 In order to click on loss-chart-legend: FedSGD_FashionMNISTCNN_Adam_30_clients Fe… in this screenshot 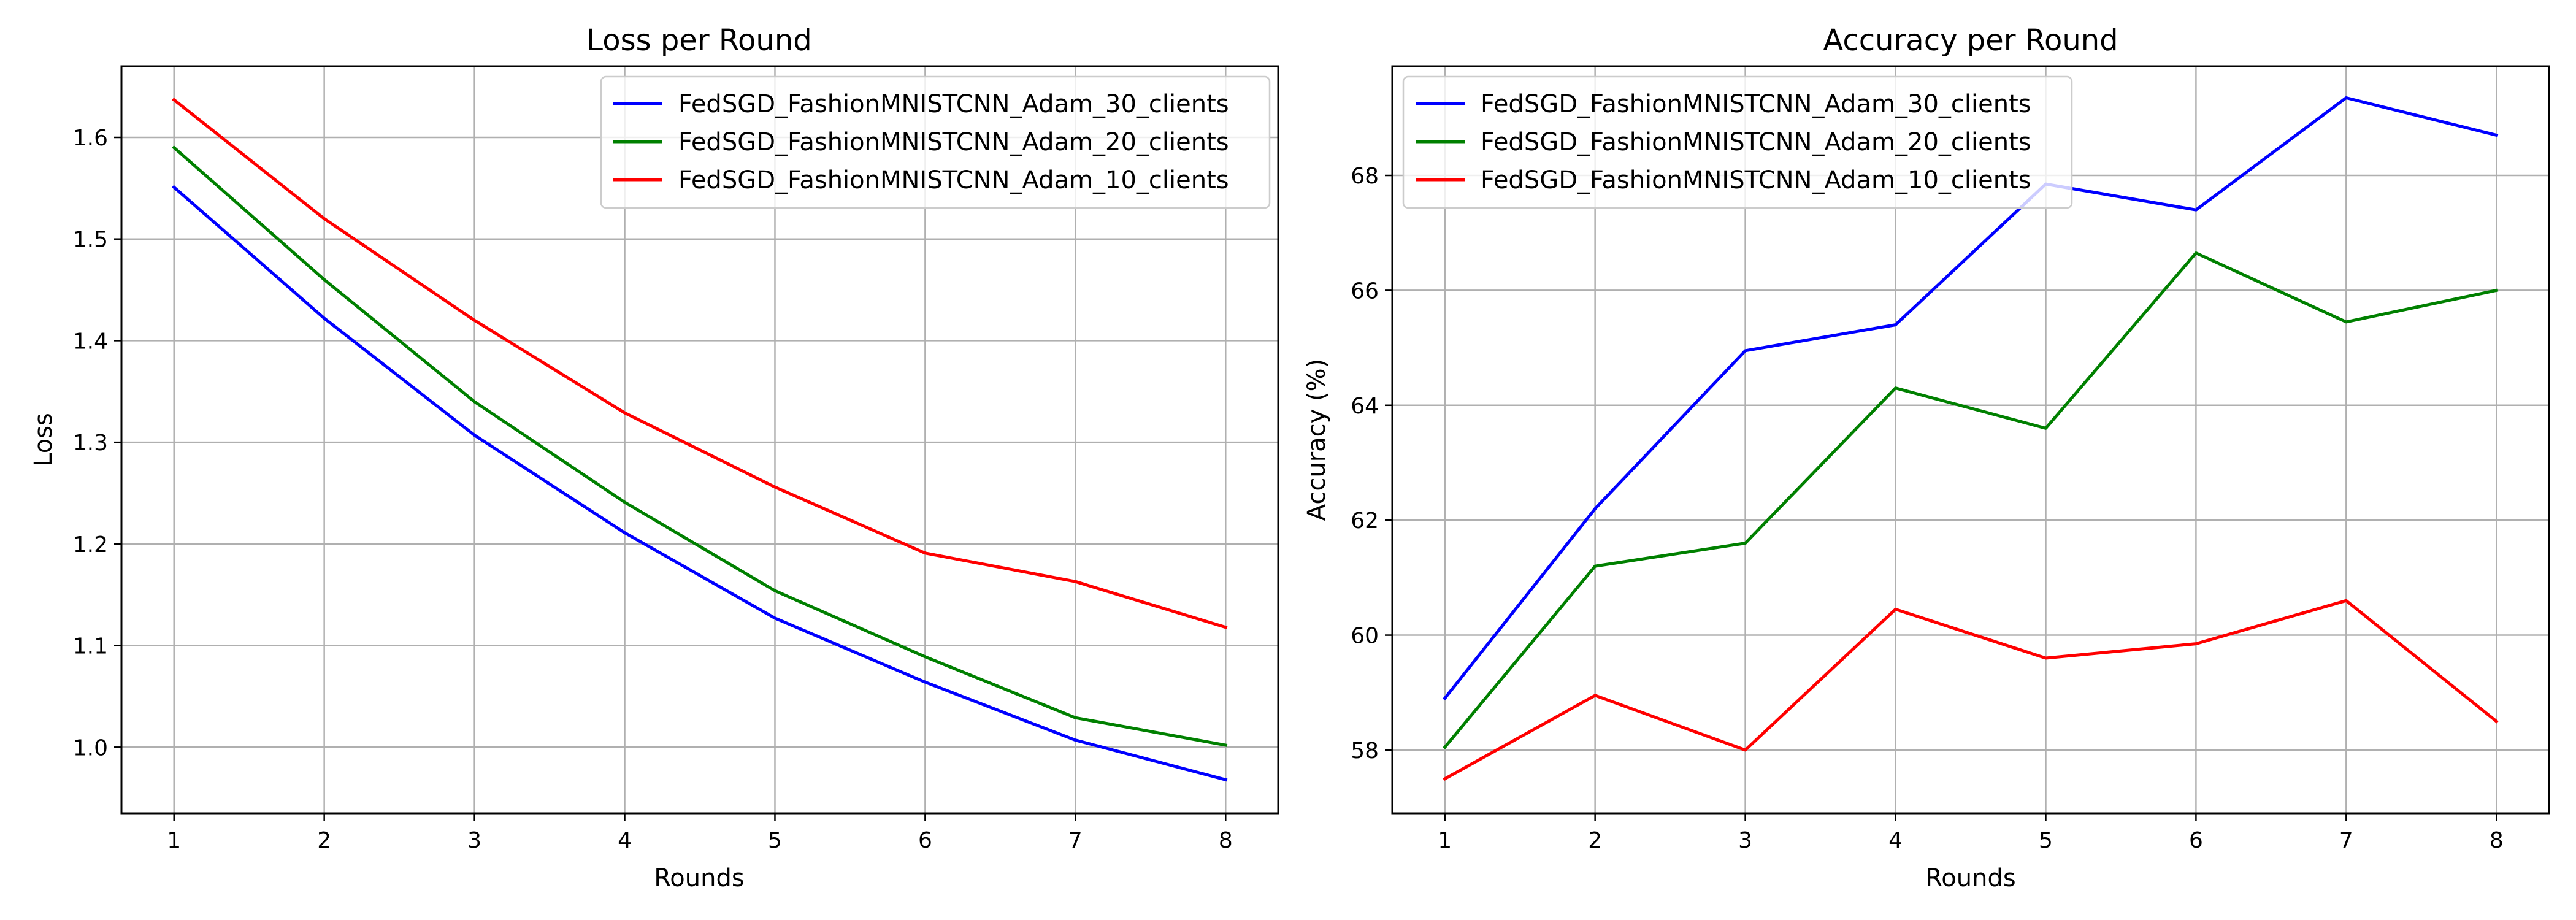, I will do `click(935, 142)`.